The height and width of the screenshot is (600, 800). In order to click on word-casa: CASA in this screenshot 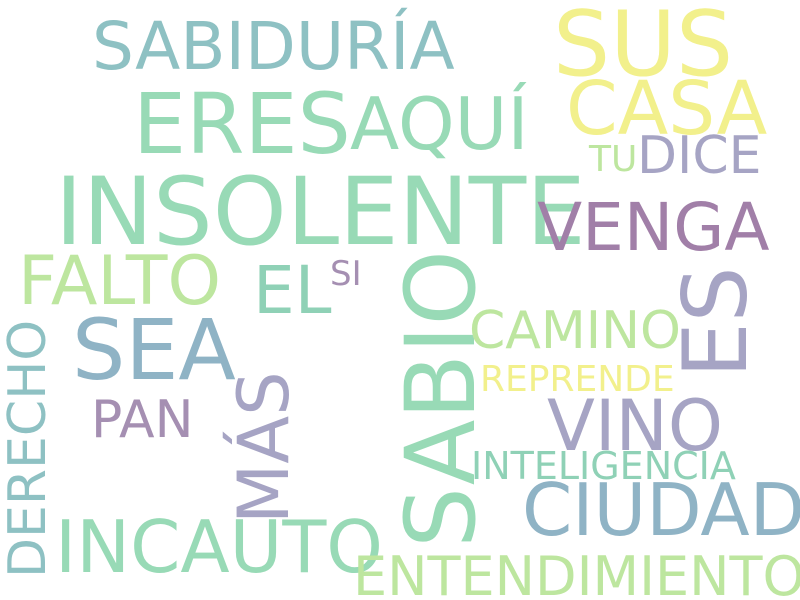, I will do `click(667, 109)`.